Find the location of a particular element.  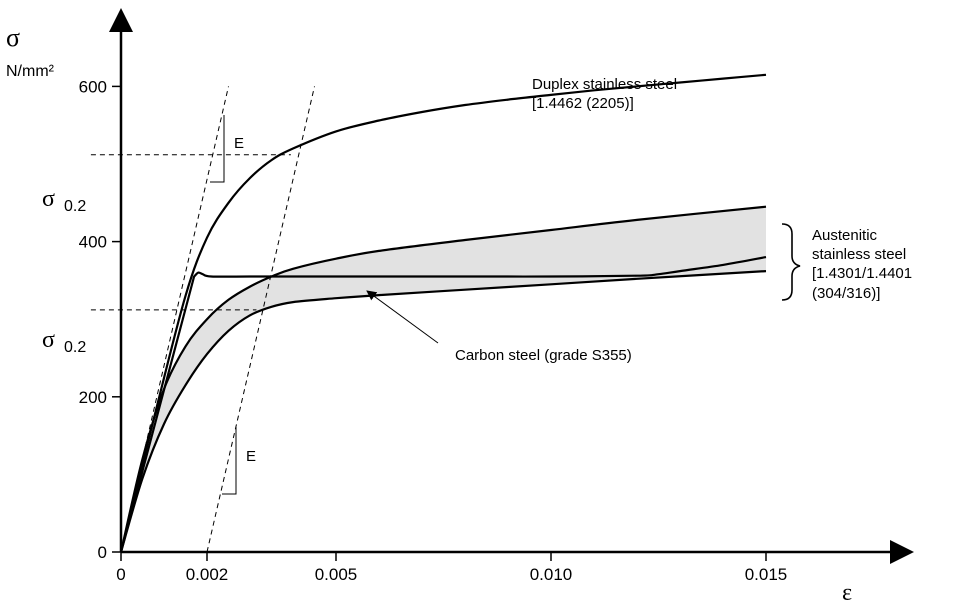

x-tick-labels: 0 0.002 0.005 0.010 0.015 is located at coordinates (451, 568).